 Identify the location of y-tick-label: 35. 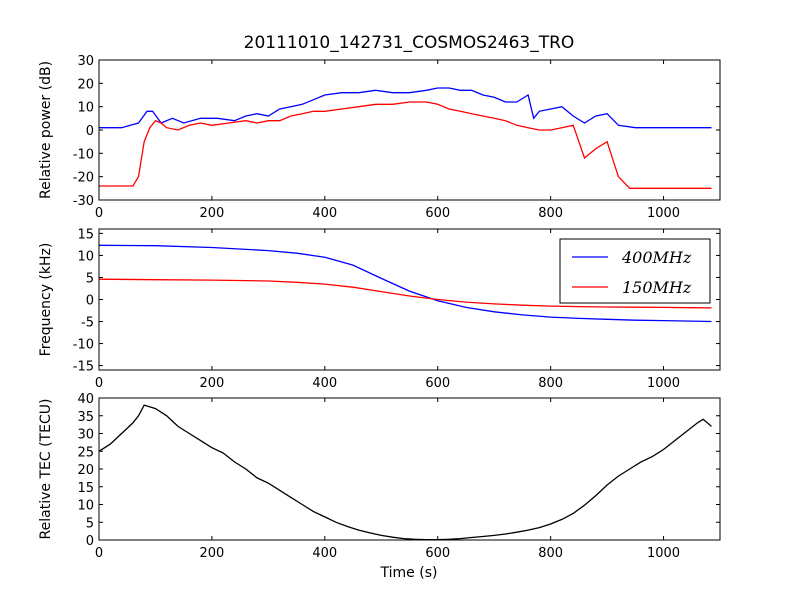
(85, 417).